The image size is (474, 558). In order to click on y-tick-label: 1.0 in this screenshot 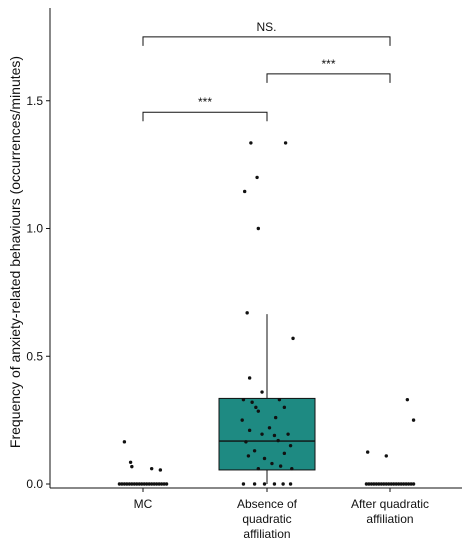, I will do `click(34, 229)`.